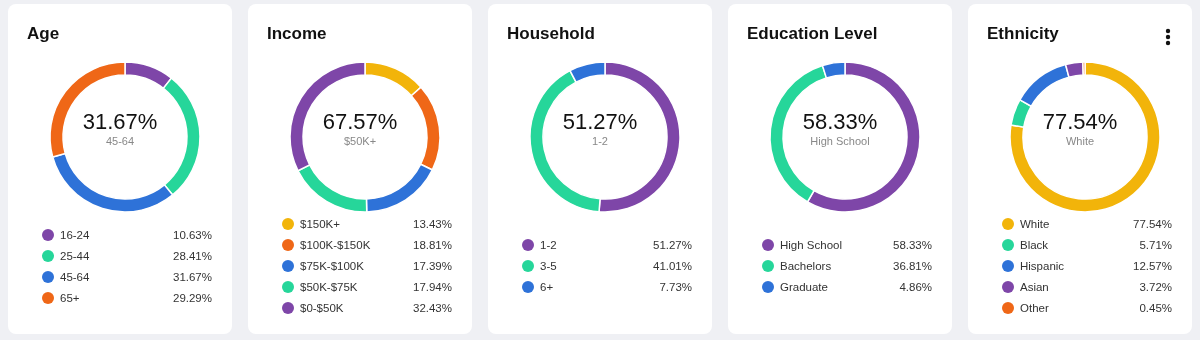 Image resolution: width=1200 pixels, height=340 pixels. I want to click on data-label: 41.01%, so click(672, 266).